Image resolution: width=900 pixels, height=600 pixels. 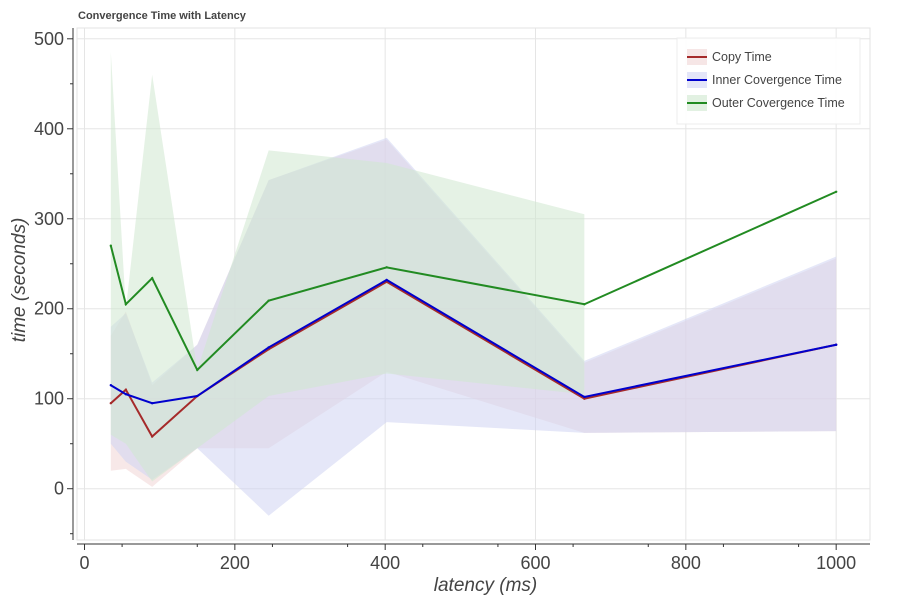 I want to click on y-tick-label: 0, so click(x=59, y=489).